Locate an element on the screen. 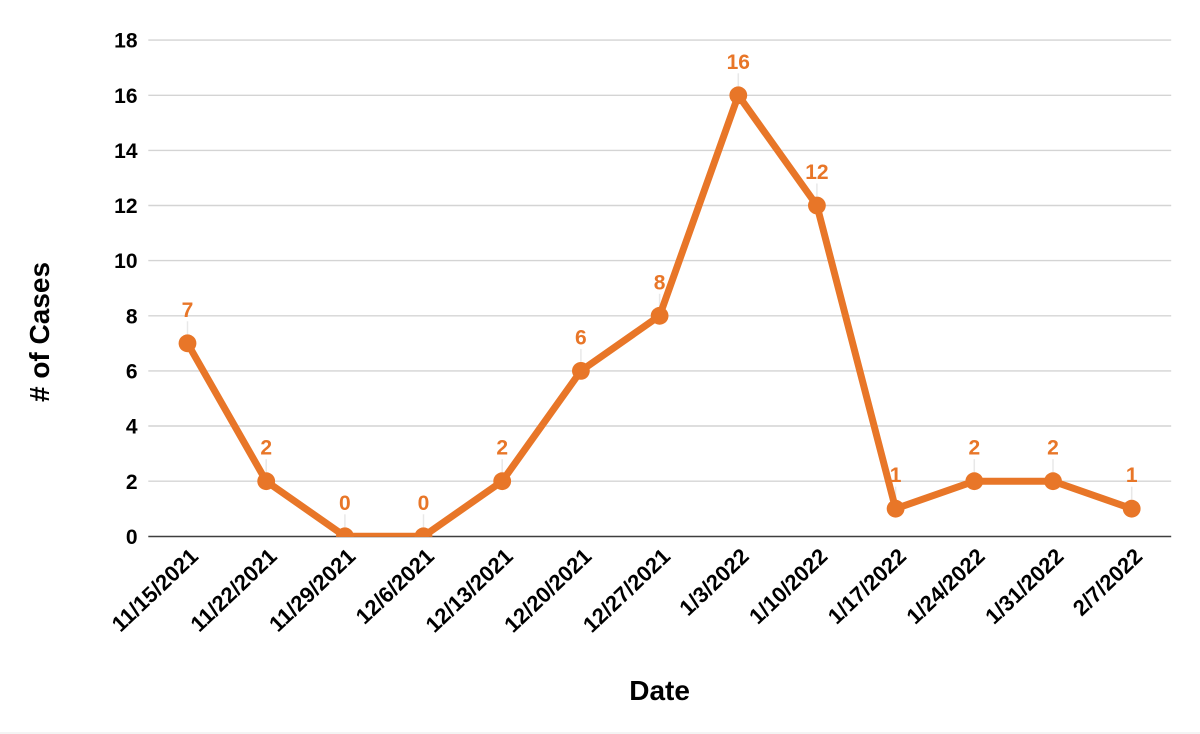  svg-text: 10 is located at coordinates (125, 261).